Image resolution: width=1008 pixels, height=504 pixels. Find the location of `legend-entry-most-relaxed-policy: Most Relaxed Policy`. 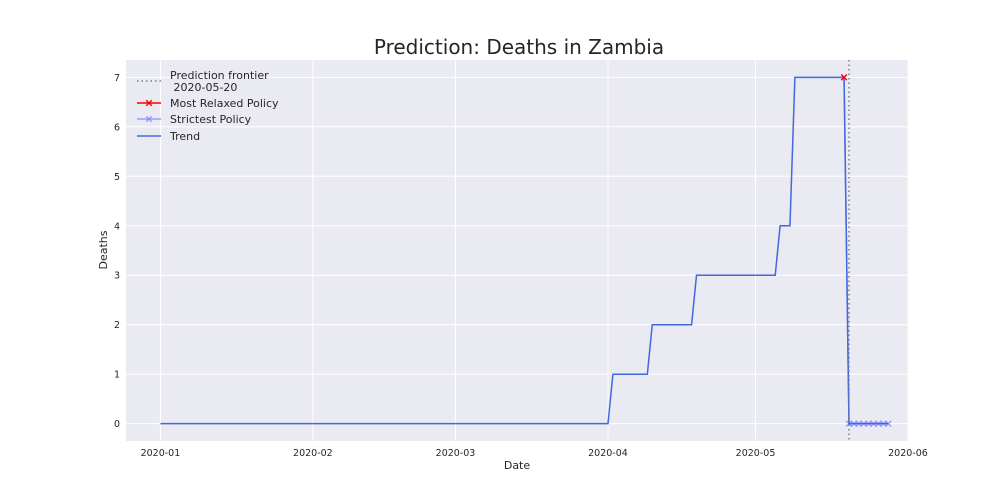

legend-entry-most-relaxed-policy: Most Relaxed Policy is located at coordinates (208, 103).